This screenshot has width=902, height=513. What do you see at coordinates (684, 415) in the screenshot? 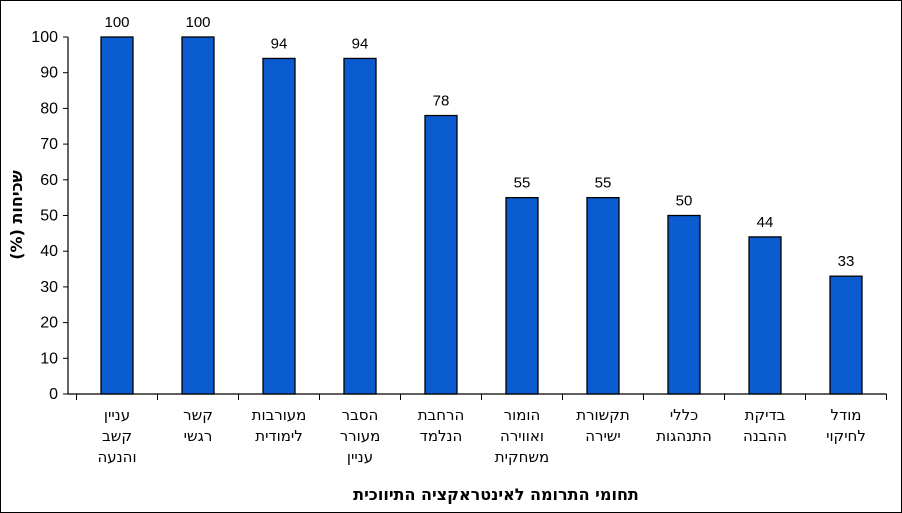
I see `category-label: כללי` at bounding box center [684, 415].